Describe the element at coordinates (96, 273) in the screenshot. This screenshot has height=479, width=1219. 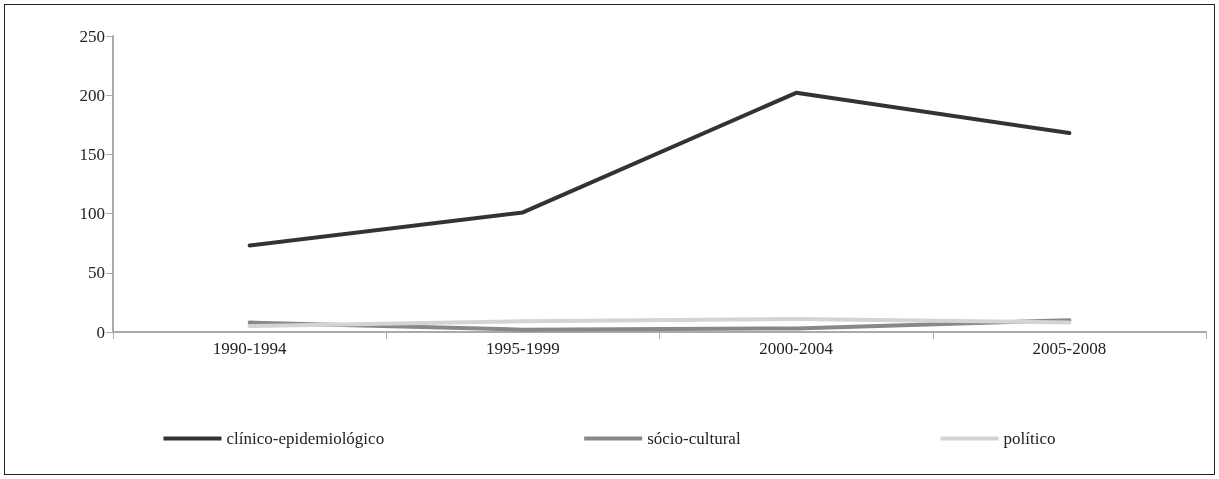
I see `y-tick-label: 50` at that location.